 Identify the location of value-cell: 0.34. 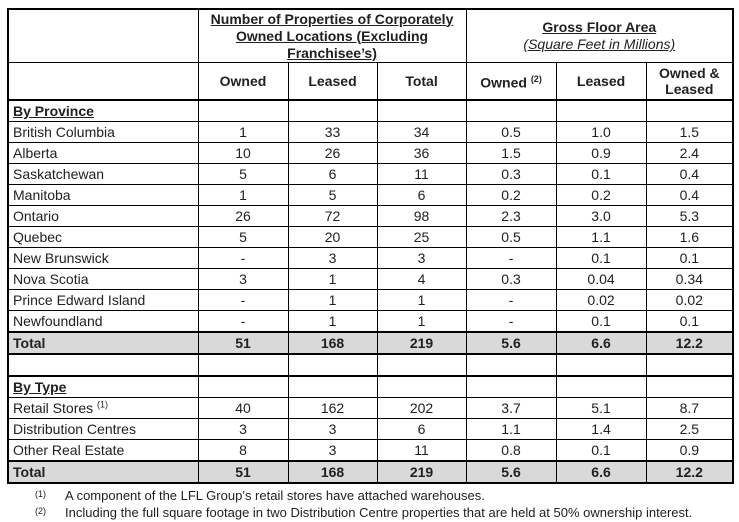
(689, 279).